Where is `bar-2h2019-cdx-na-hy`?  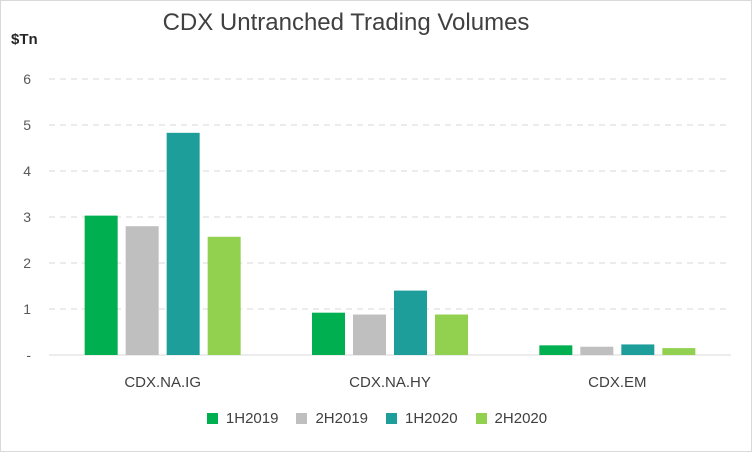
bar-2h2019-cdx-na-hy is located at coordinates (369, 334).